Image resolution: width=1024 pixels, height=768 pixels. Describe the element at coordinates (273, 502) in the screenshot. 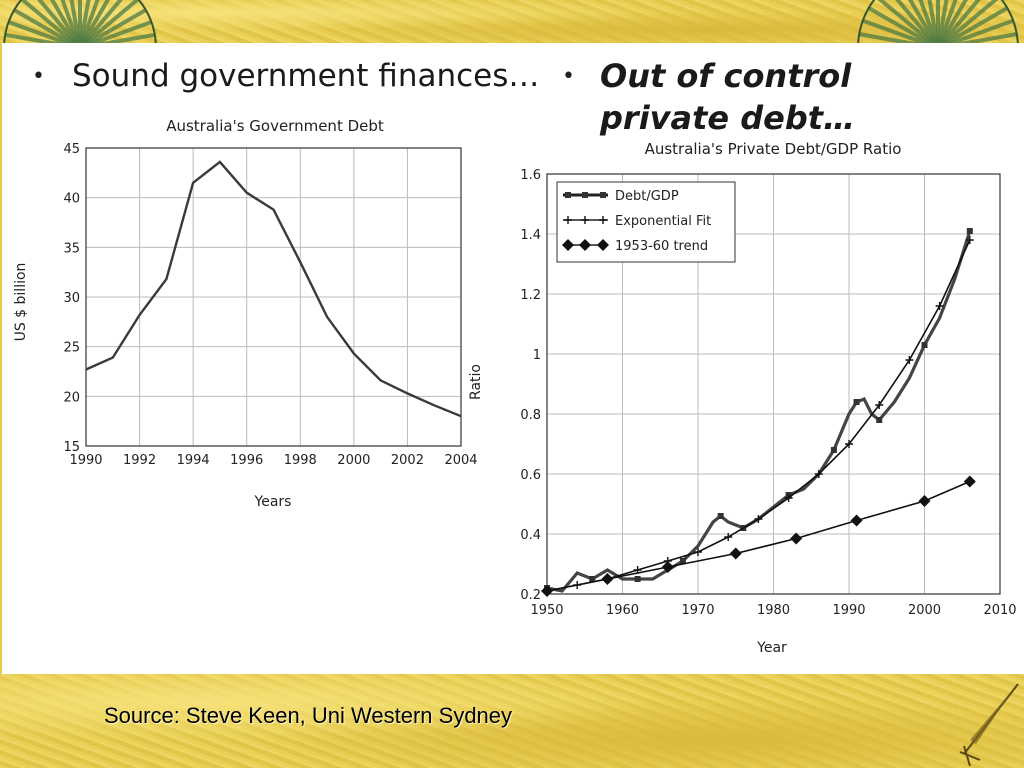

I see `x-axis-label: Years` at that location.